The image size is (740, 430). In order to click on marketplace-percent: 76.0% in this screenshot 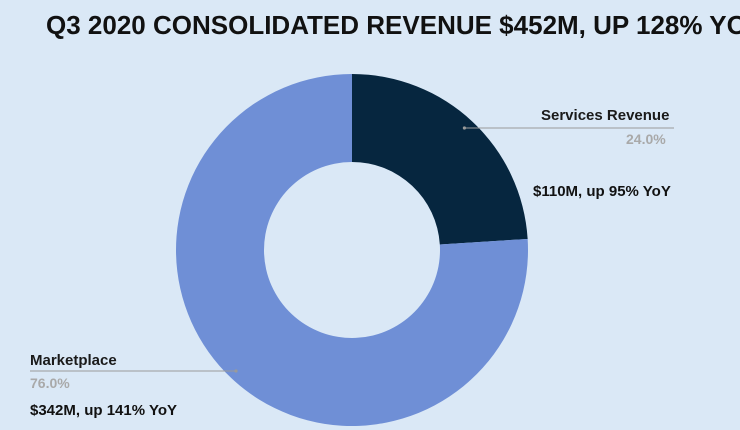, I will do `click(50, 383)`.